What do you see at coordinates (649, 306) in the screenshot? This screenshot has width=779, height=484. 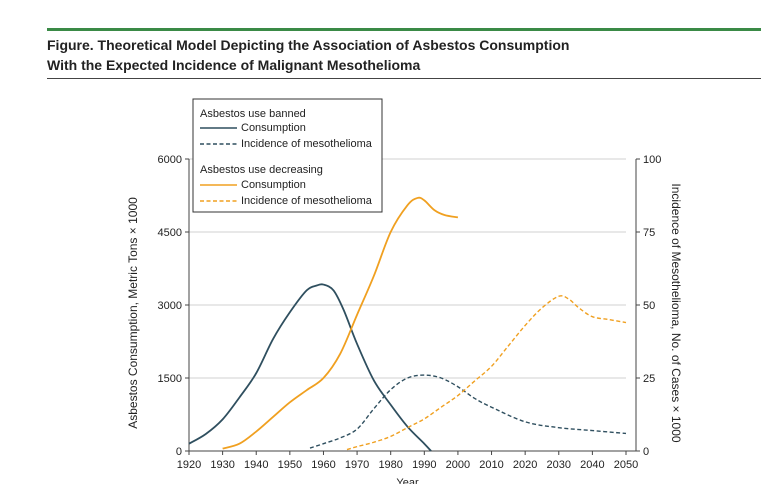 I see `y-right-tick-label: 50` at bounding box center [649, 306].